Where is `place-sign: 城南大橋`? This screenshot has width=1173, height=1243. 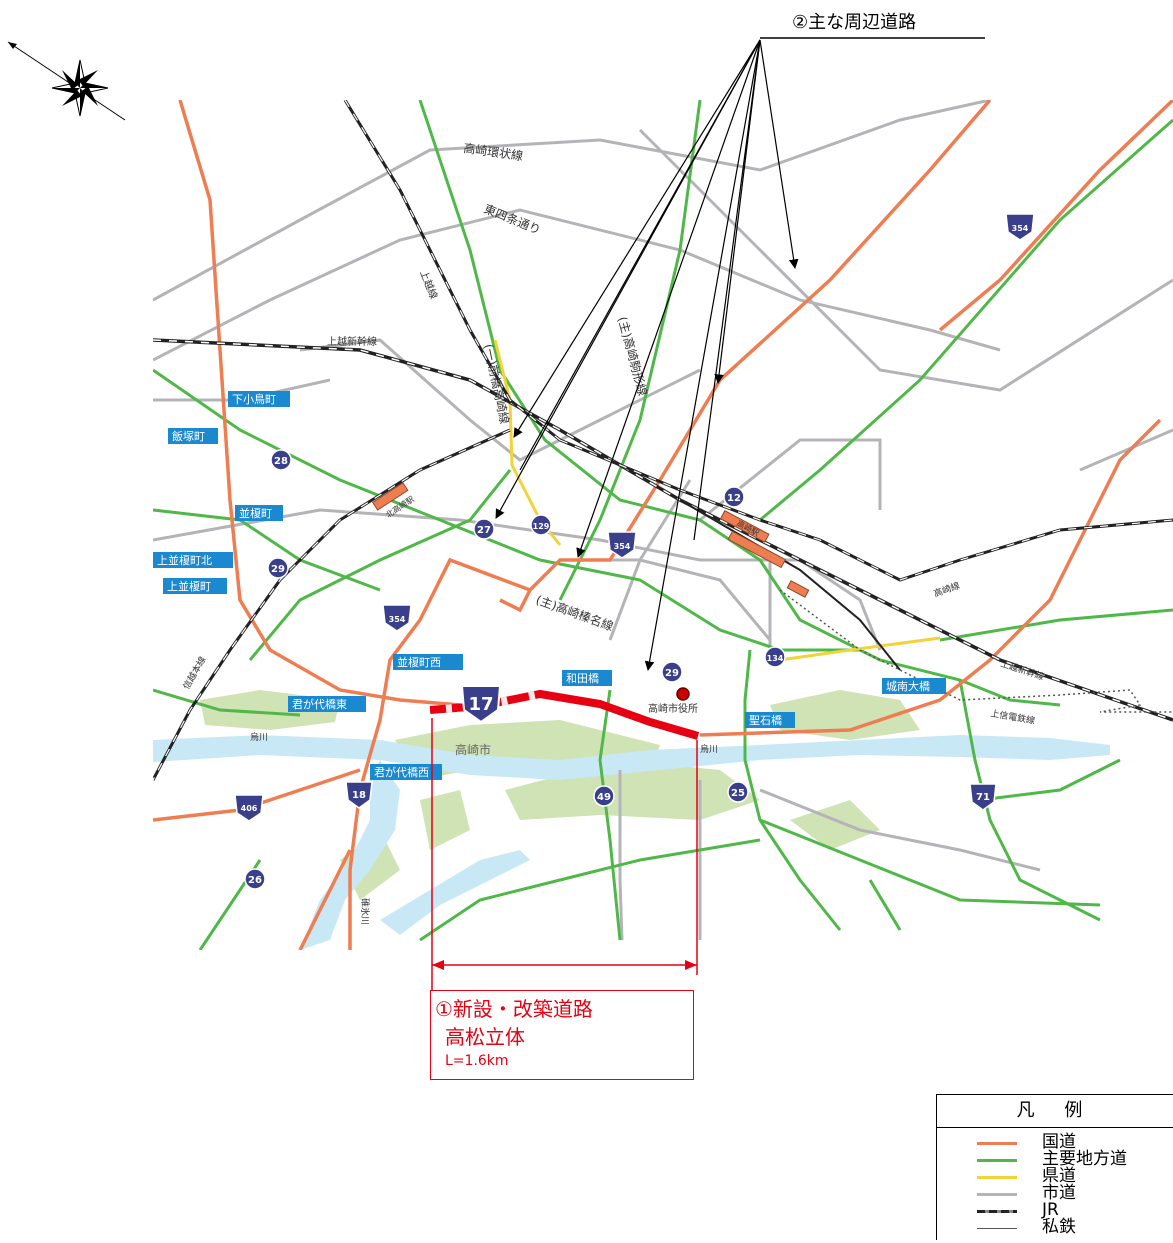 place-sign: 城南大橋 is located at coordinates (914, 686).